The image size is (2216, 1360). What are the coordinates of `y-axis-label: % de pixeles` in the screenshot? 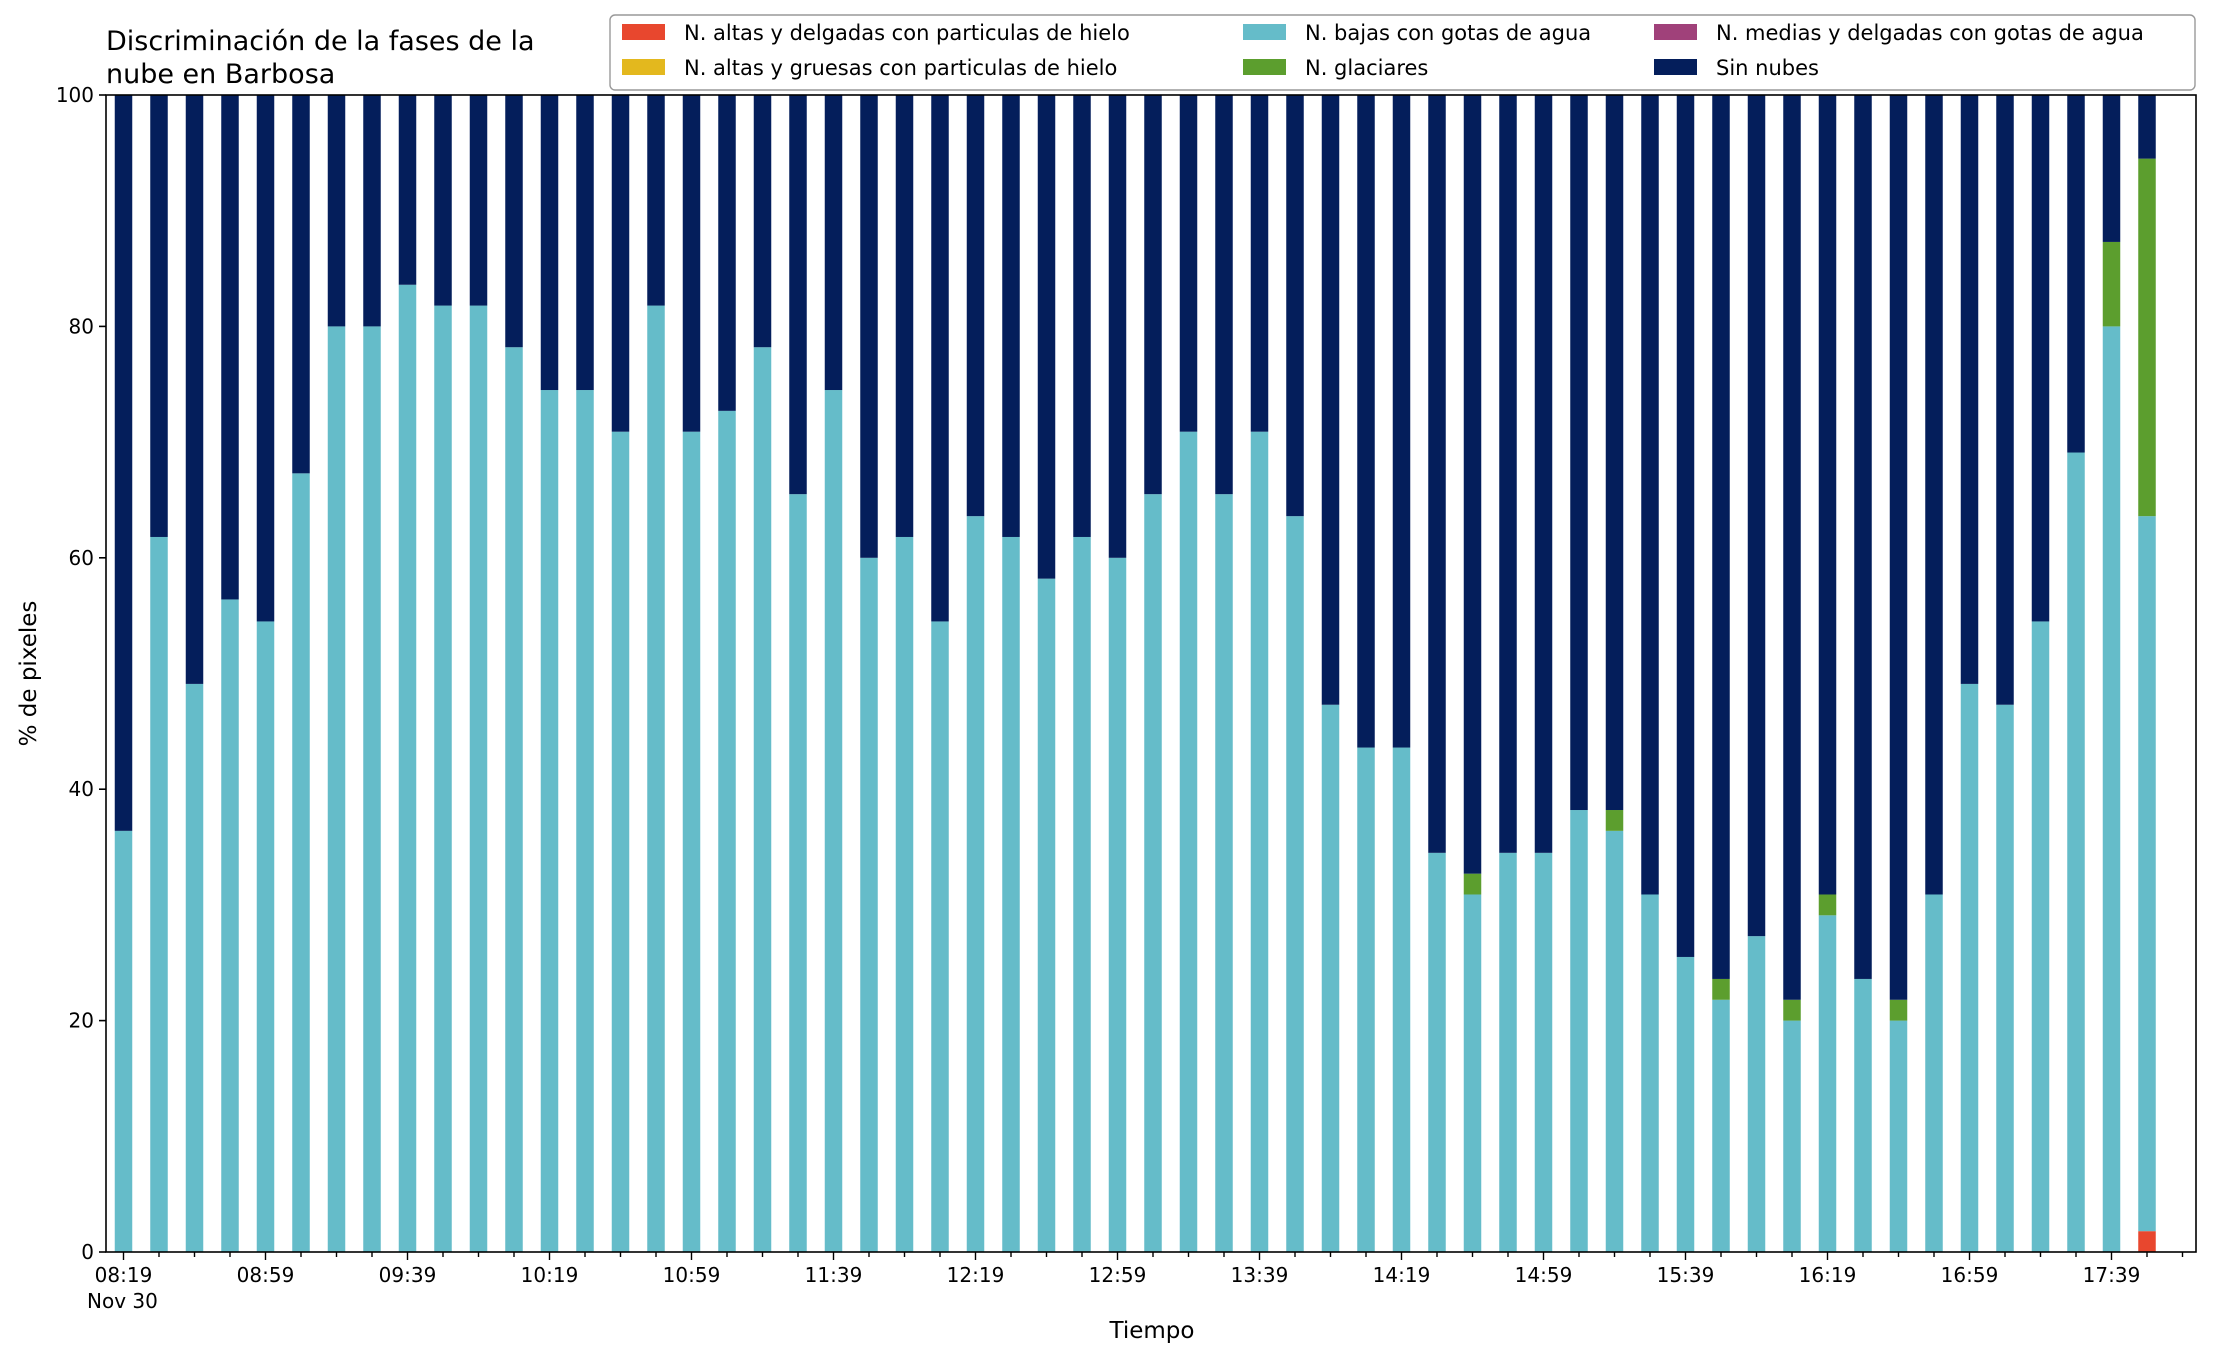 It's located at (29, 674).